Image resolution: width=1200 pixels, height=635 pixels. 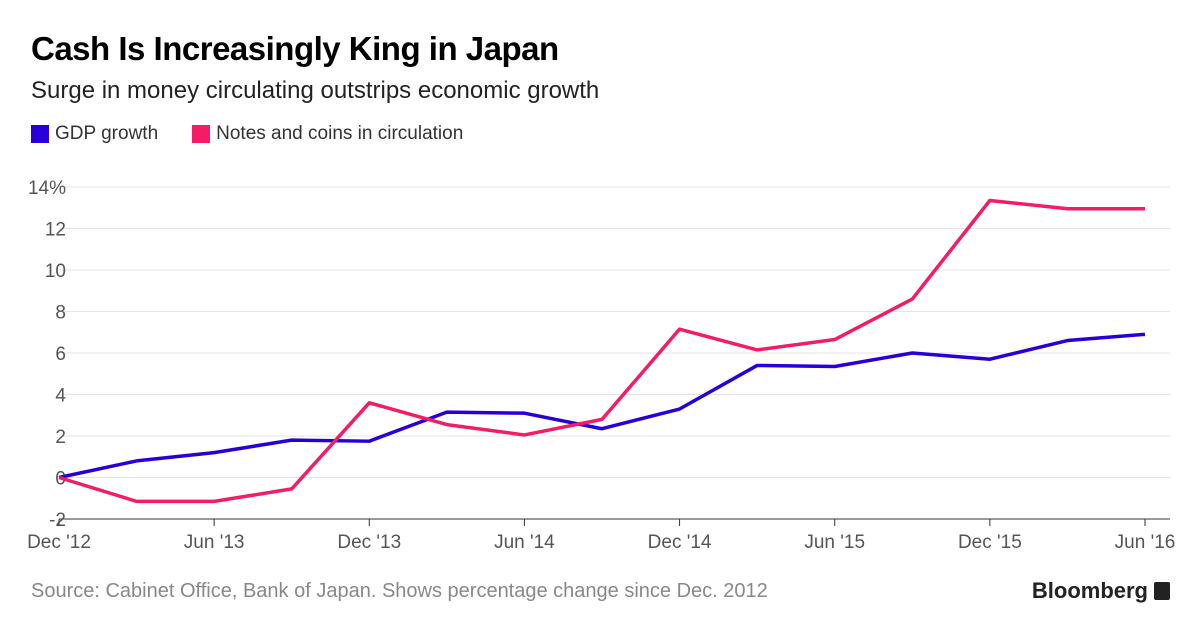 I want to click on y-tick-label: 6, so click(x=60, y=354).